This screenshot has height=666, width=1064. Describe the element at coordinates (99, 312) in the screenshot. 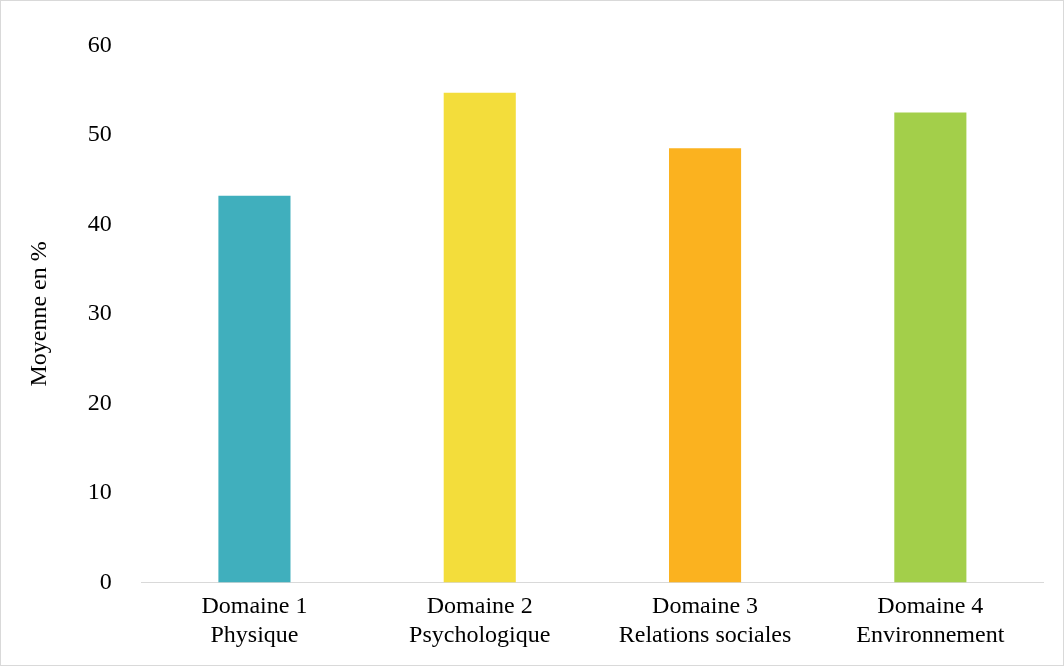

I see `y-tick-label: 30` at that location.